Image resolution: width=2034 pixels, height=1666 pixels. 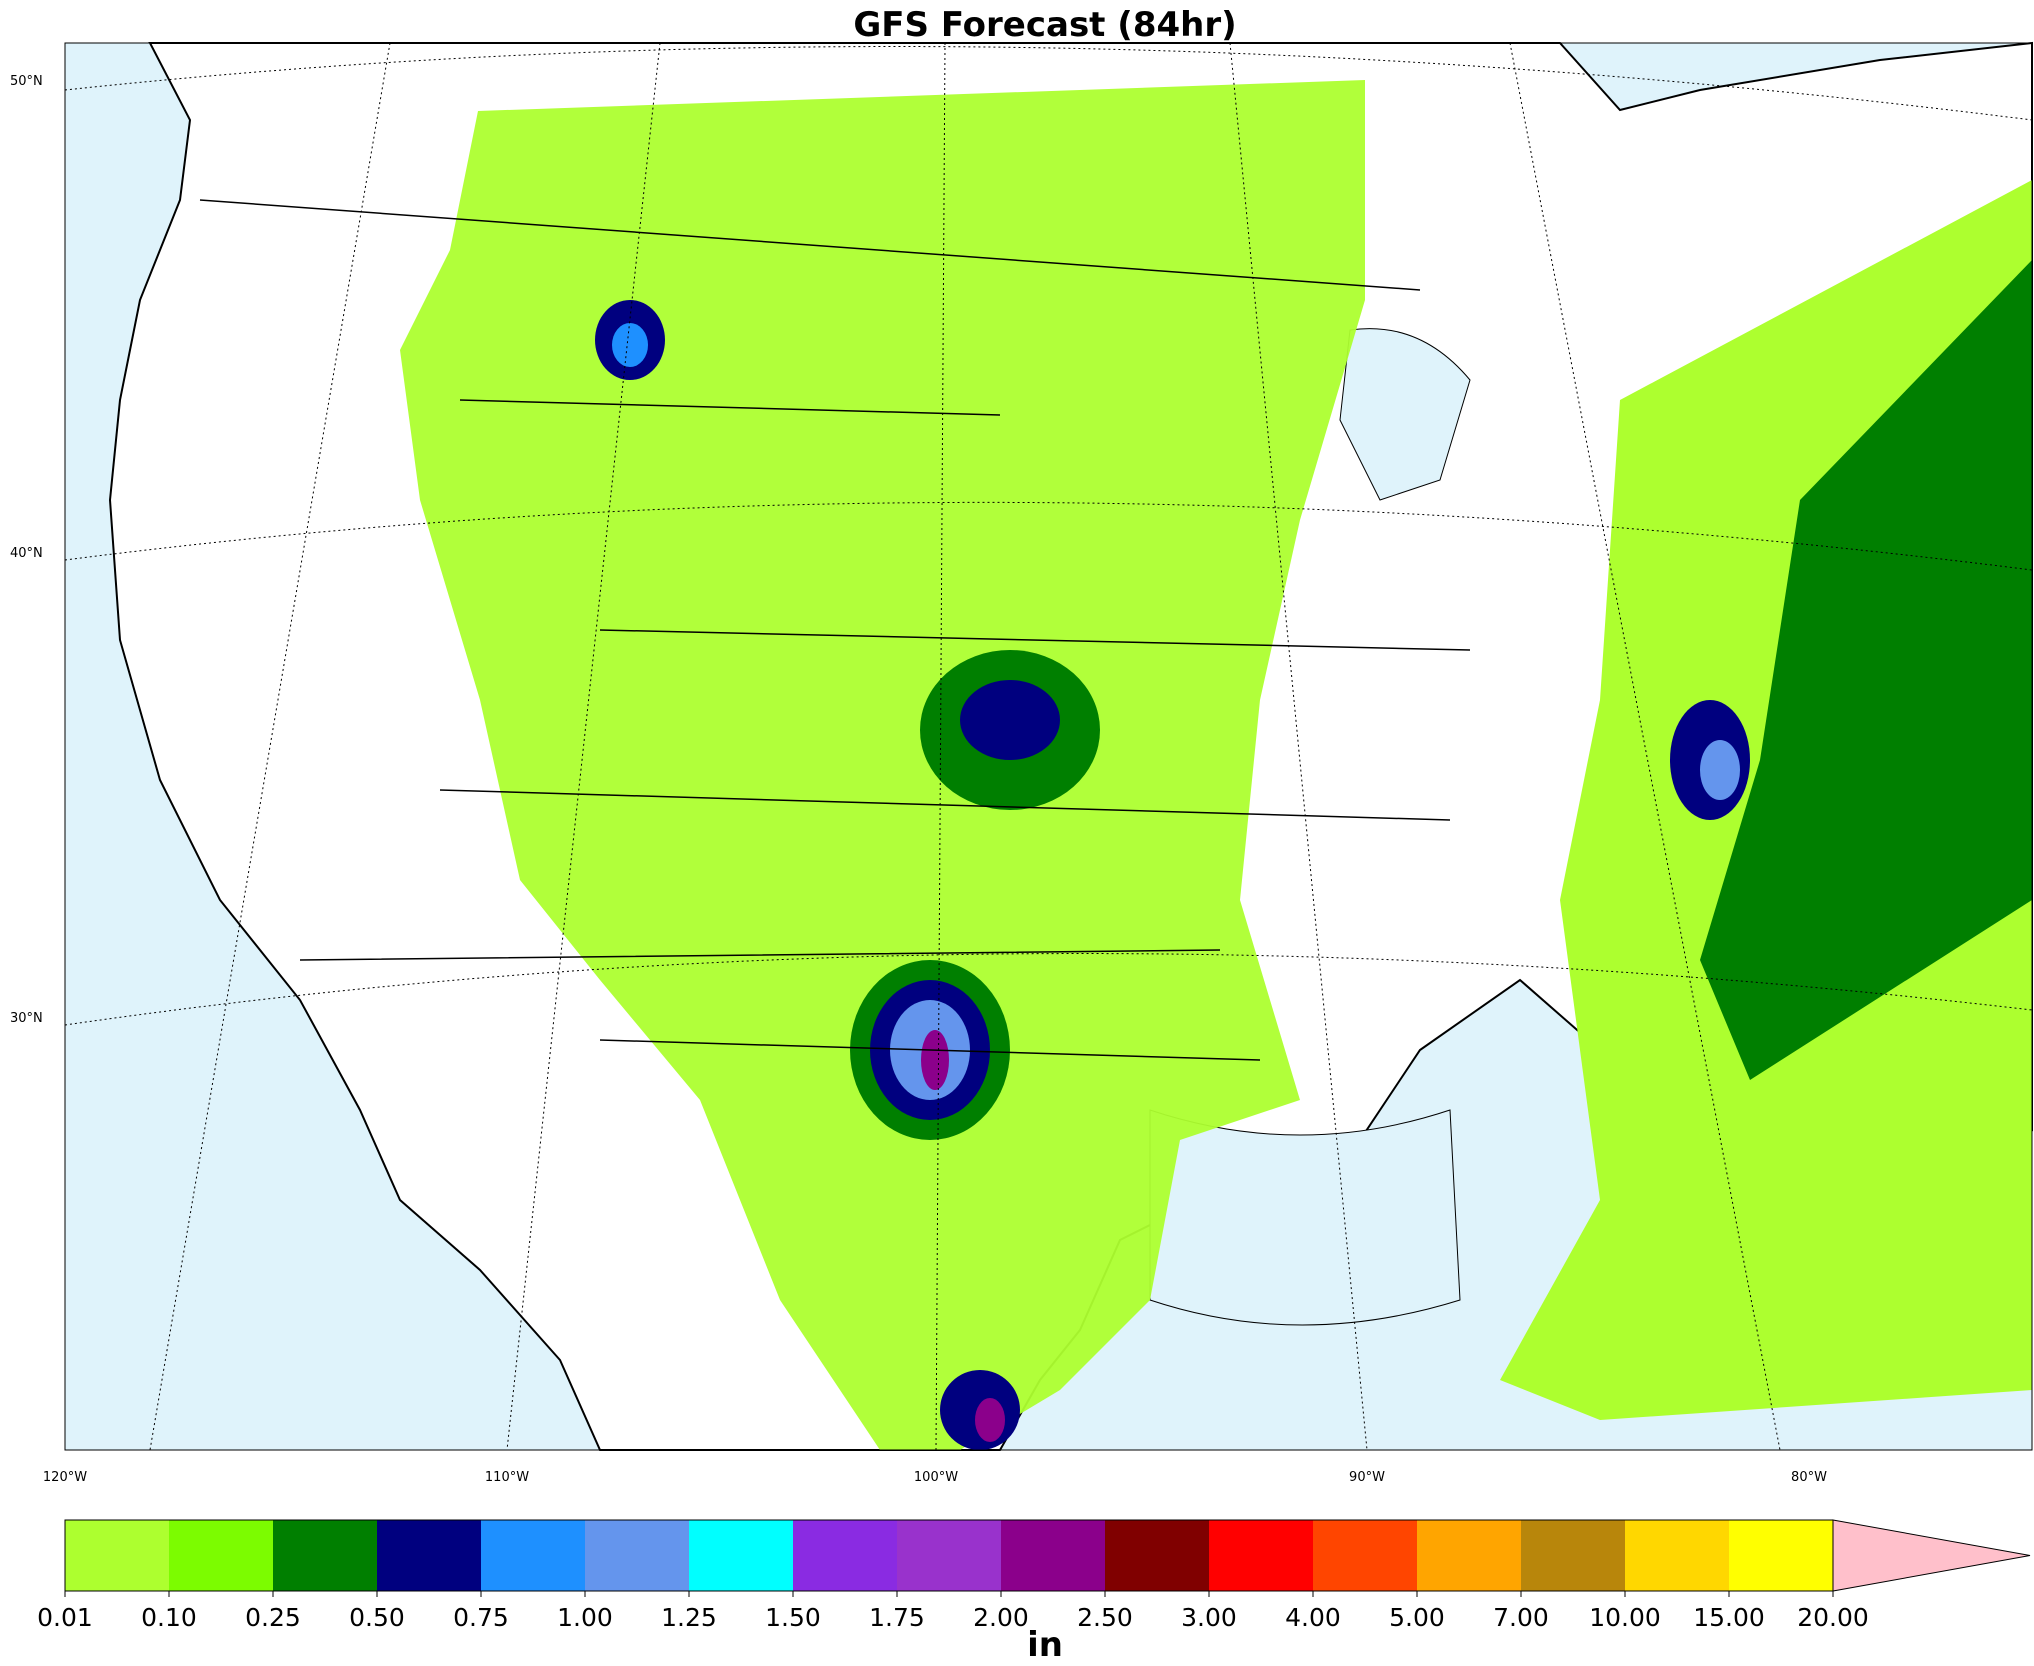 I want to click on colorbar-outline, so click(x=948, y=1555).